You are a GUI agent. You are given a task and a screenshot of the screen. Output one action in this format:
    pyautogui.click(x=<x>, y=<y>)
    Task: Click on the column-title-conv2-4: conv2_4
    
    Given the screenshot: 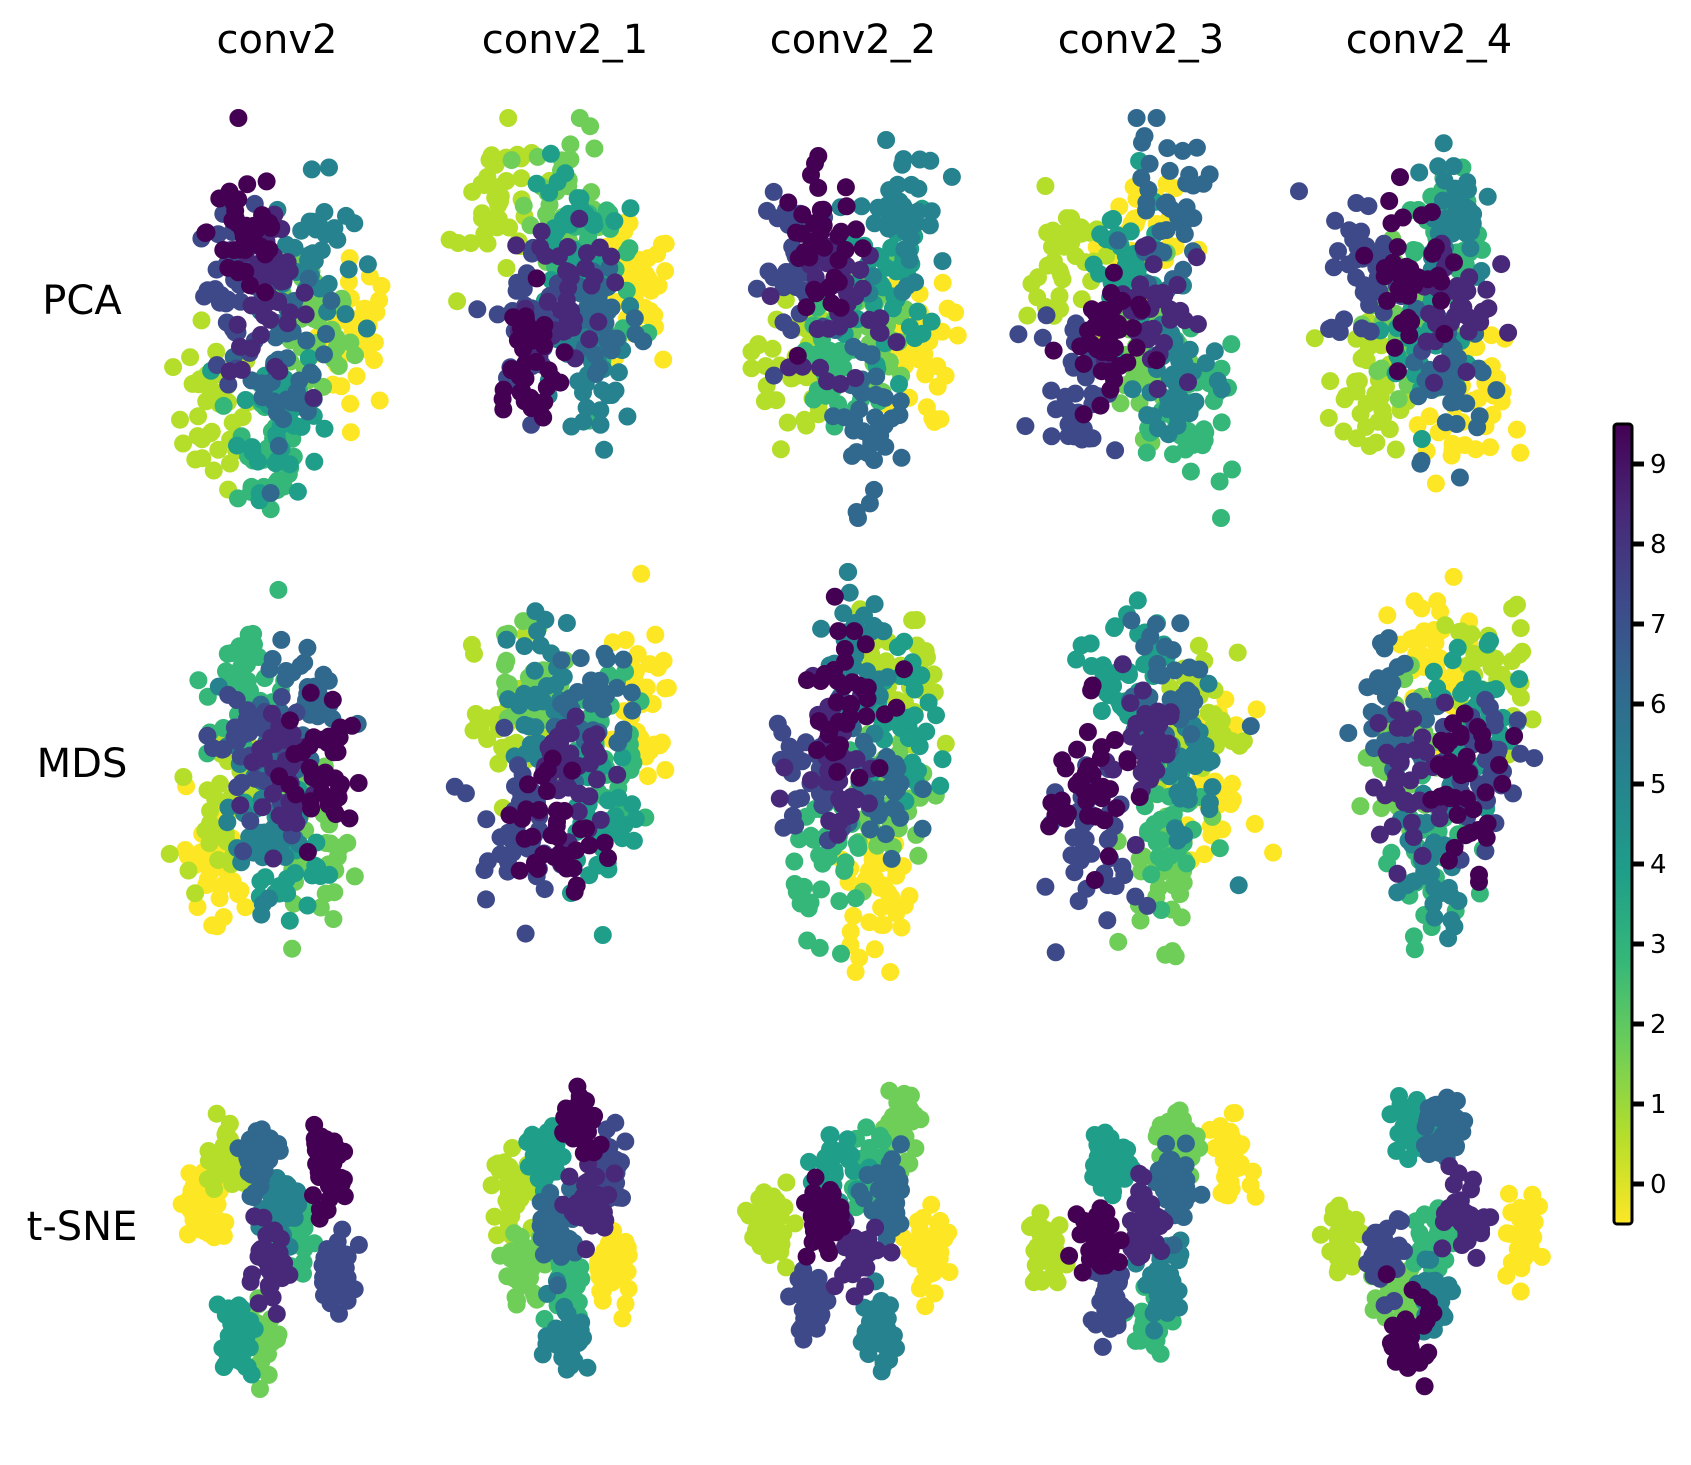 What is the action you would take?
    pyautogui.click(x=1429, y=40)
    